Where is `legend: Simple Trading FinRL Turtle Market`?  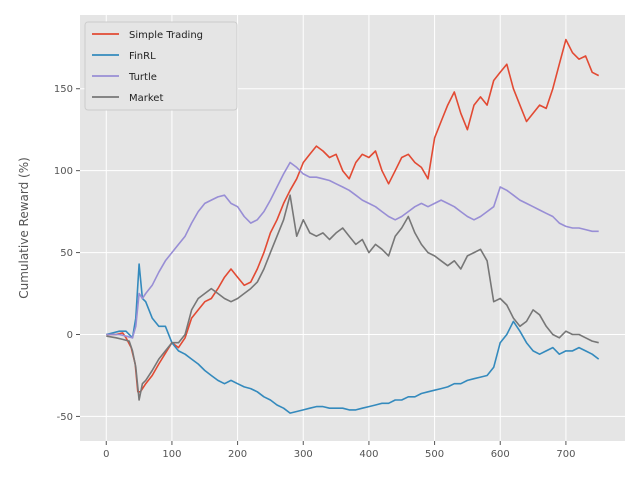 legend: Simple Trading FinRL Turtle Market is located at coordinates (161, 66).